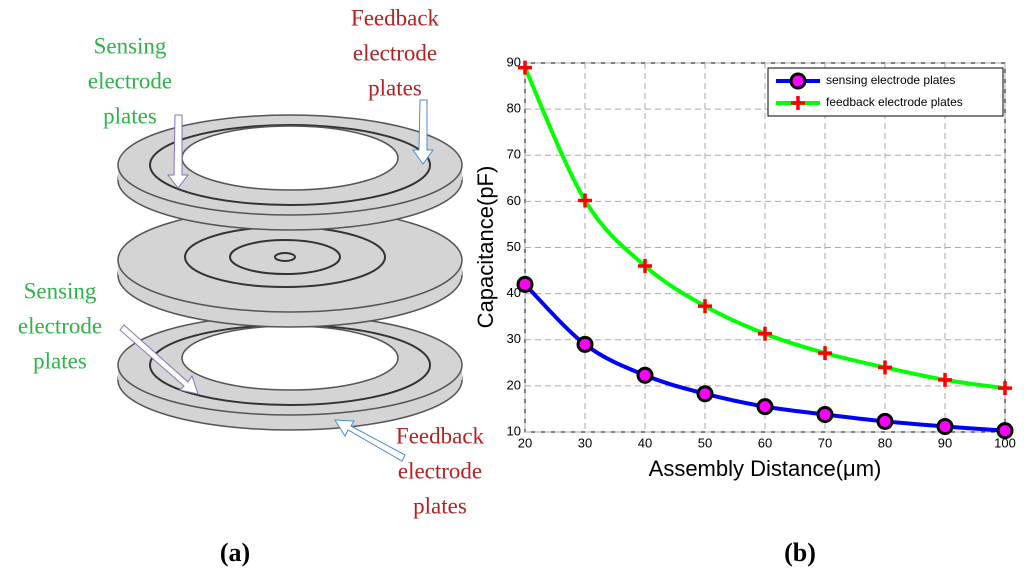  I want to click on x-axis-label: Assembly Distance(μm), so click(765, 468).